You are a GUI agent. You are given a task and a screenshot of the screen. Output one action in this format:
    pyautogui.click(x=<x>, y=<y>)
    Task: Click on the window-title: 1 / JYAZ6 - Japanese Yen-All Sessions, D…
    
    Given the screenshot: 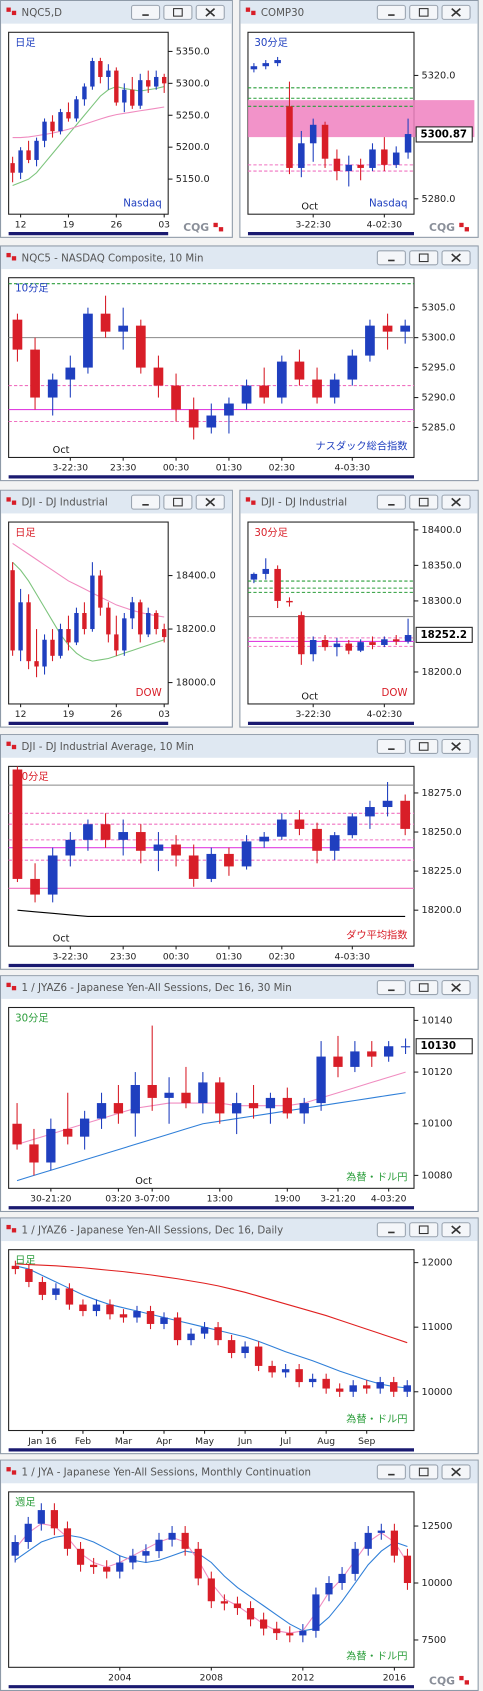 What is the action you would take?
    pyautogui.click(x=157, y=988)
    